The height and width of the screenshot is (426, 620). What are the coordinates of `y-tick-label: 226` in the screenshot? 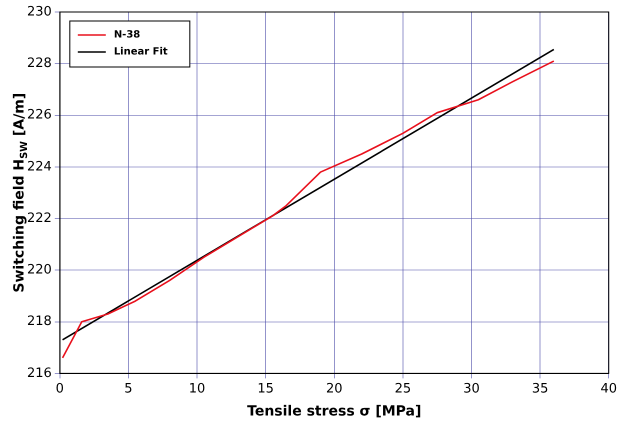 It's located at (39, 115).